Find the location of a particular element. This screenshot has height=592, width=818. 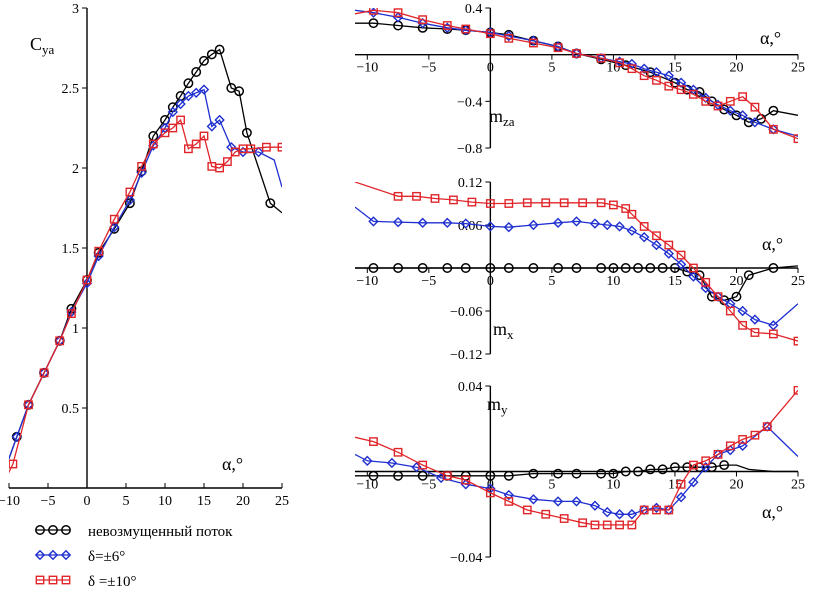

x-tick-label: −5 is located at coordinates (428, 281).